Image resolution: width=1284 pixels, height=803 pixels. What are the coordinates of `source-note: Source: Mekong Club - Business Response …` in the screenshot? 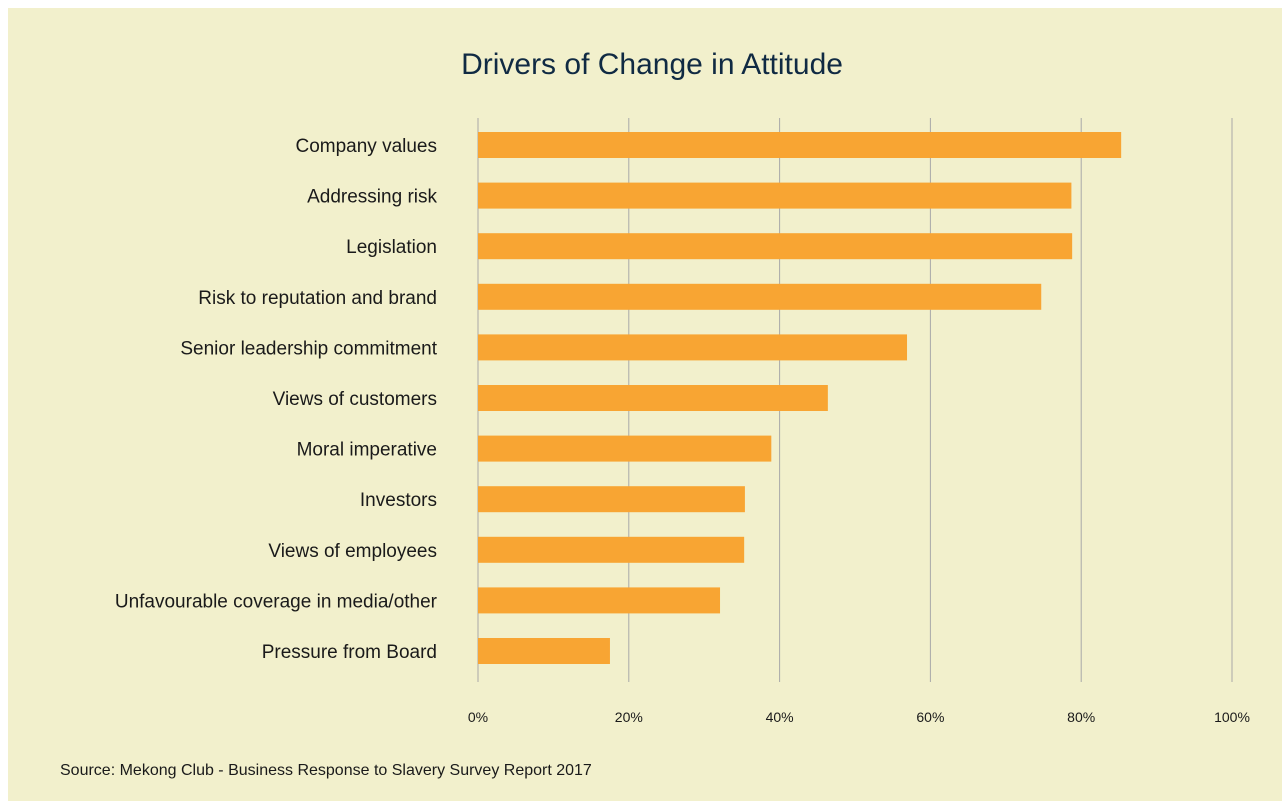 It's located at (326, 770).